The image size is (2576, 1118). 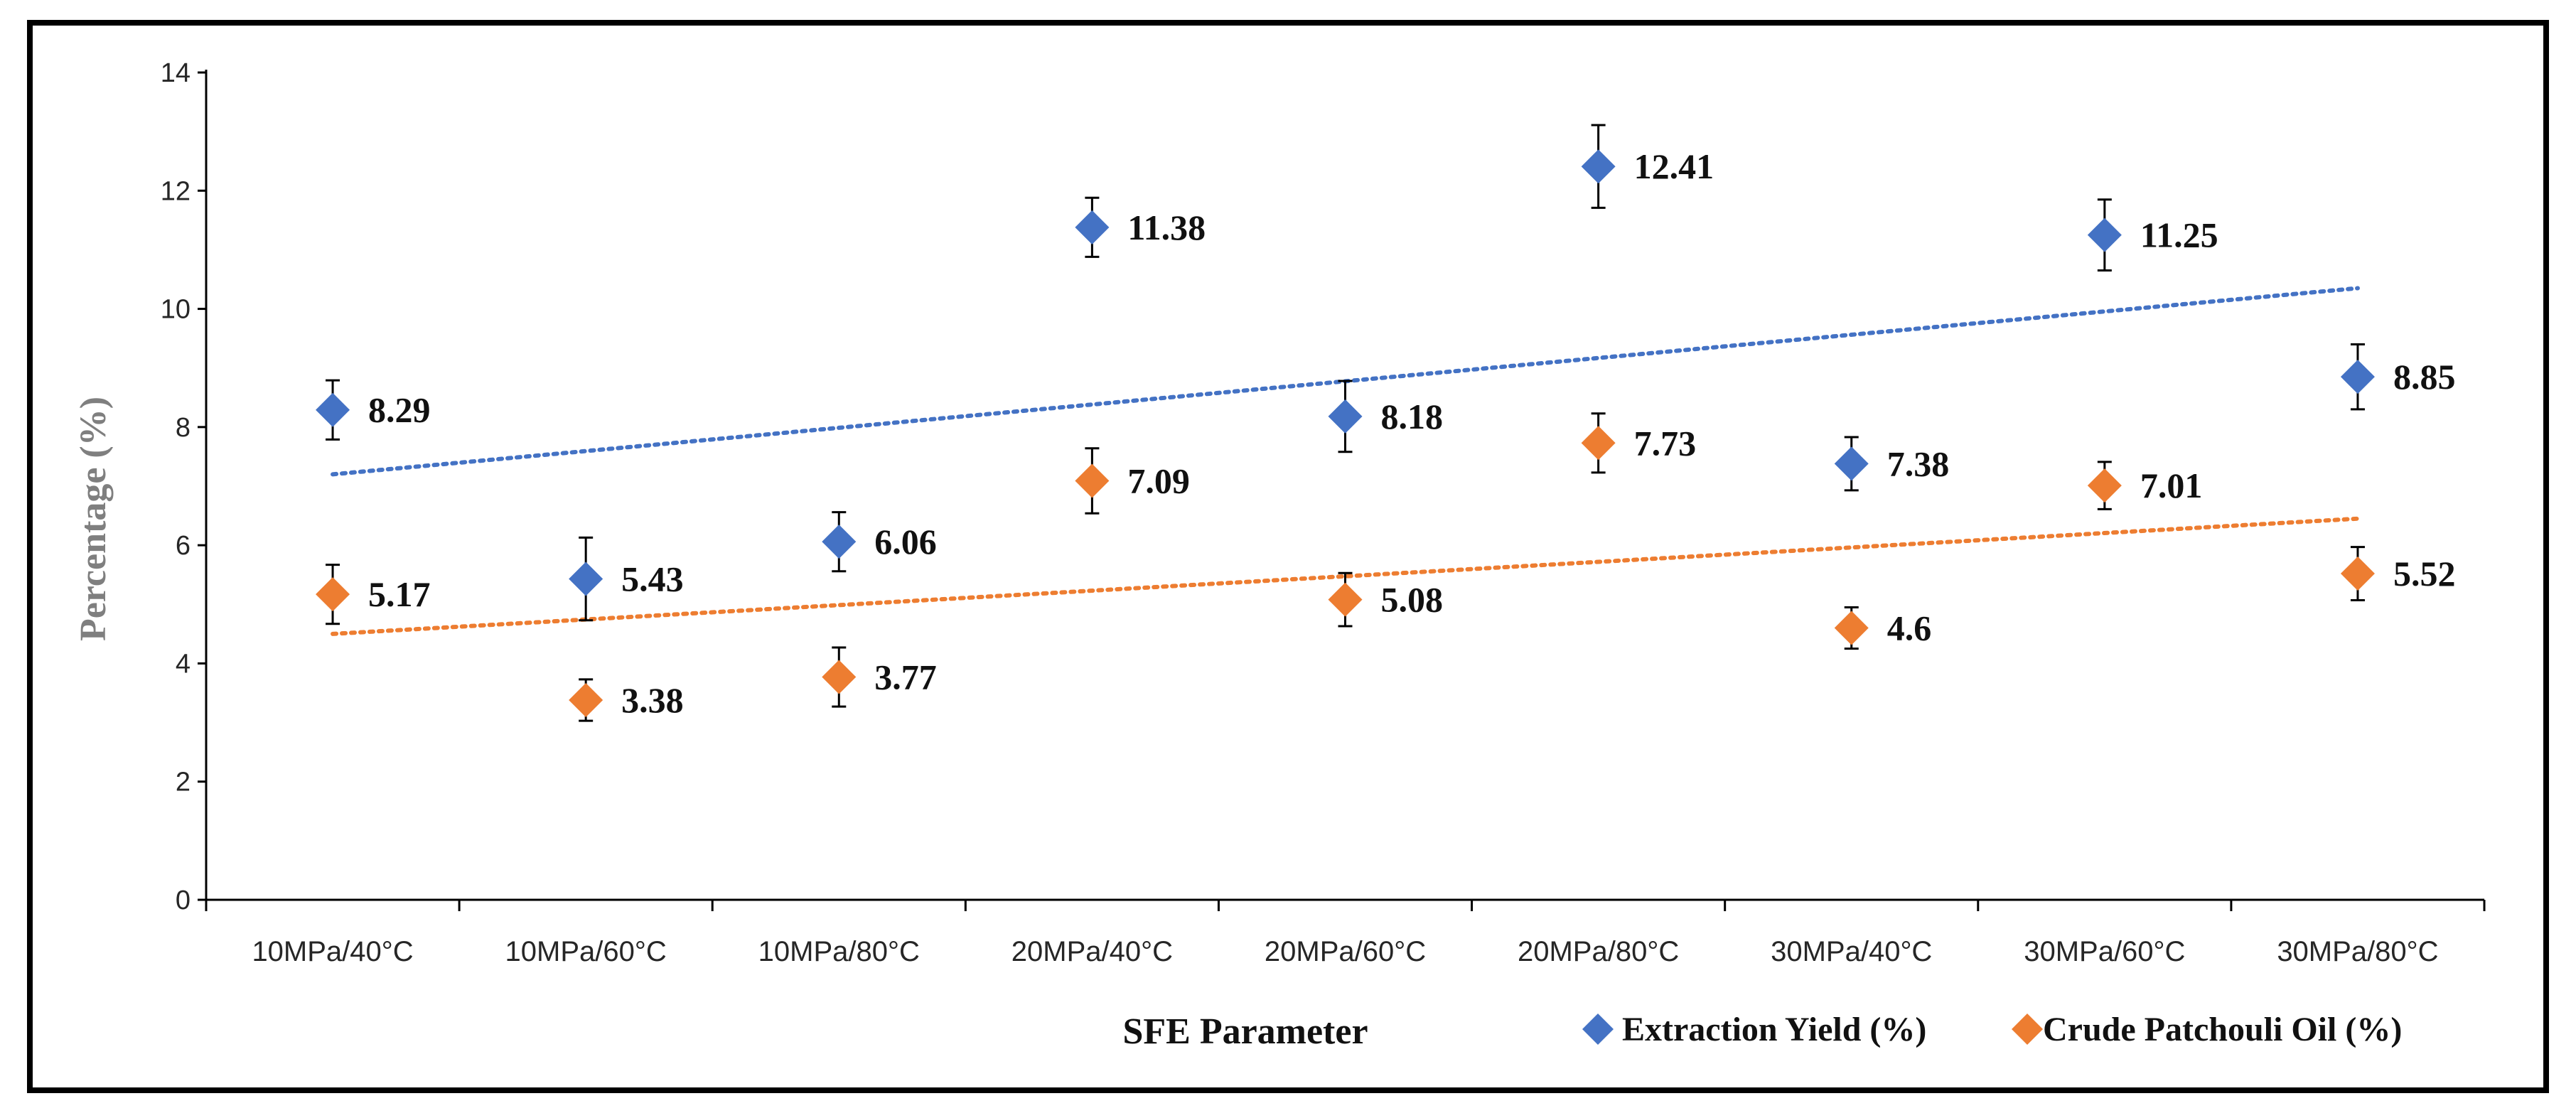 What do you see at coordinates (905, 541) in the screenshot?
I see `data-label-extraction-yield: 6.06` at bounding box center [905, 541].